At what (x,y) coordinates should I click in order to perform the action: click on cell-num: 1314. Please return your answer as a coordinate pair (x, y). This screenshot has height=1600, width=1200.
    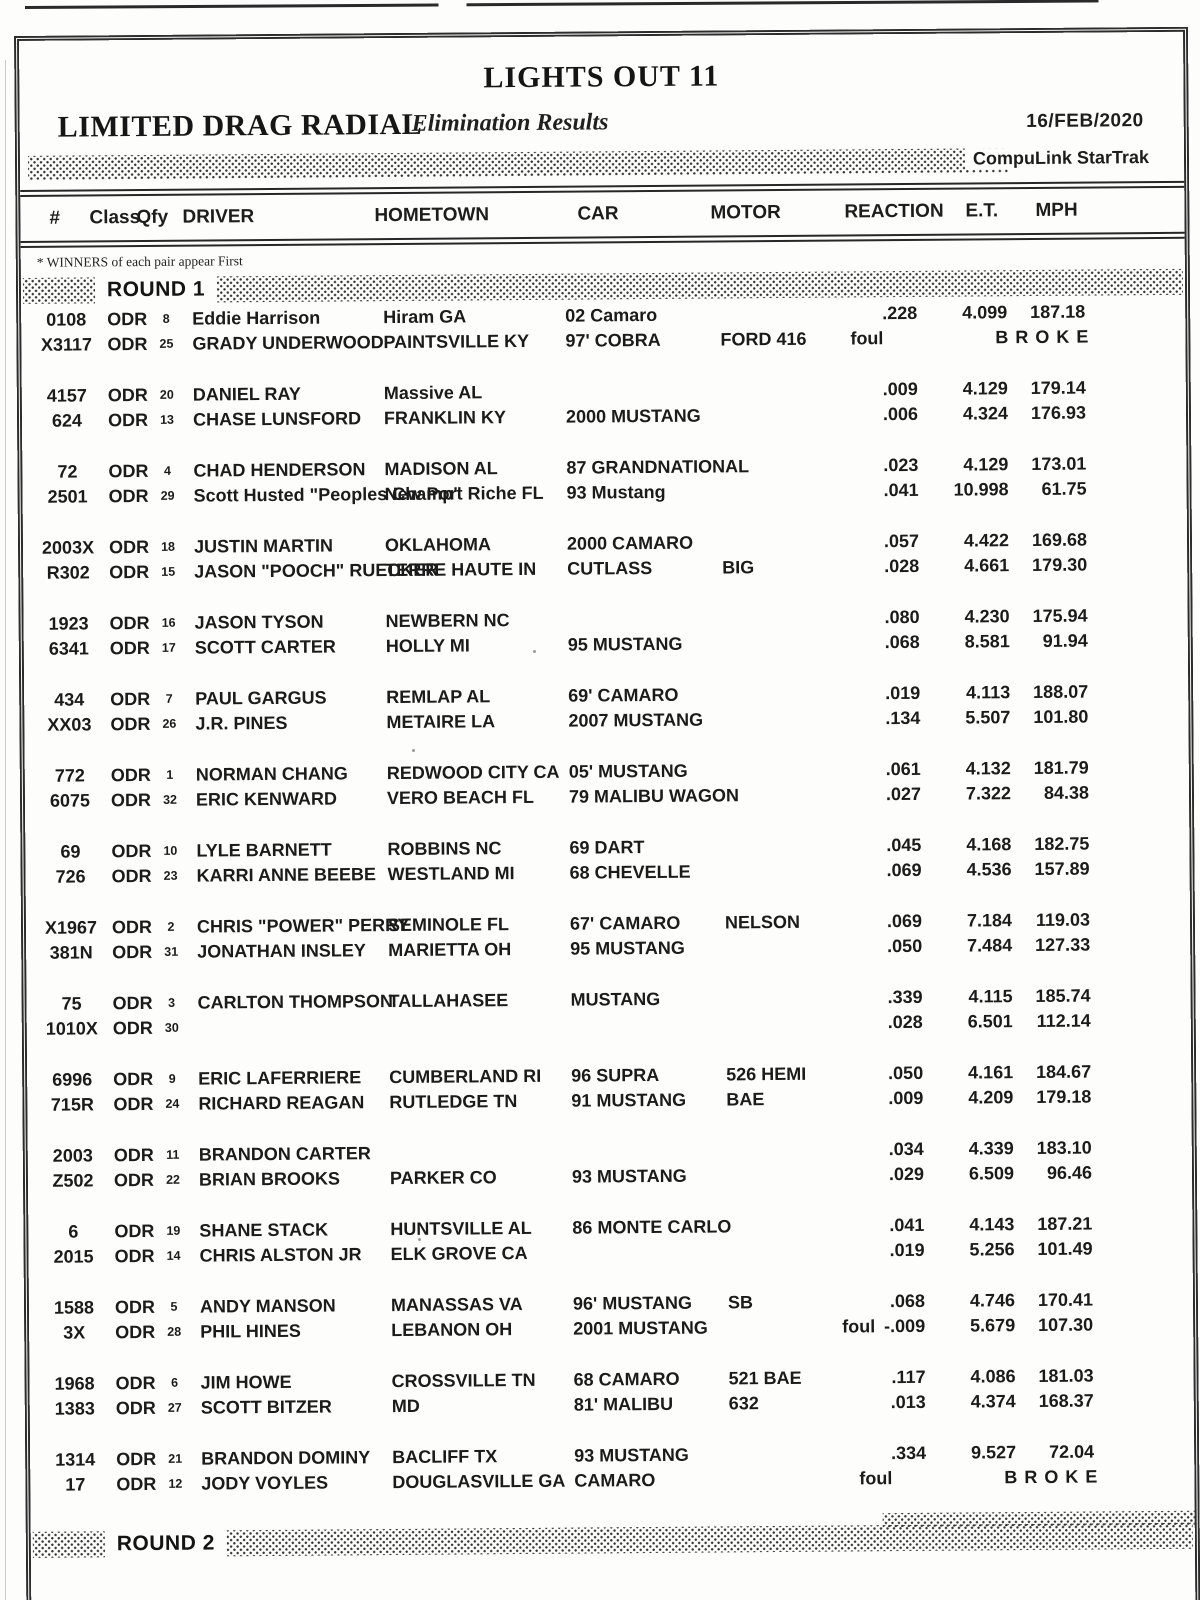
    Looking at the image, I should click on (75, 1459).